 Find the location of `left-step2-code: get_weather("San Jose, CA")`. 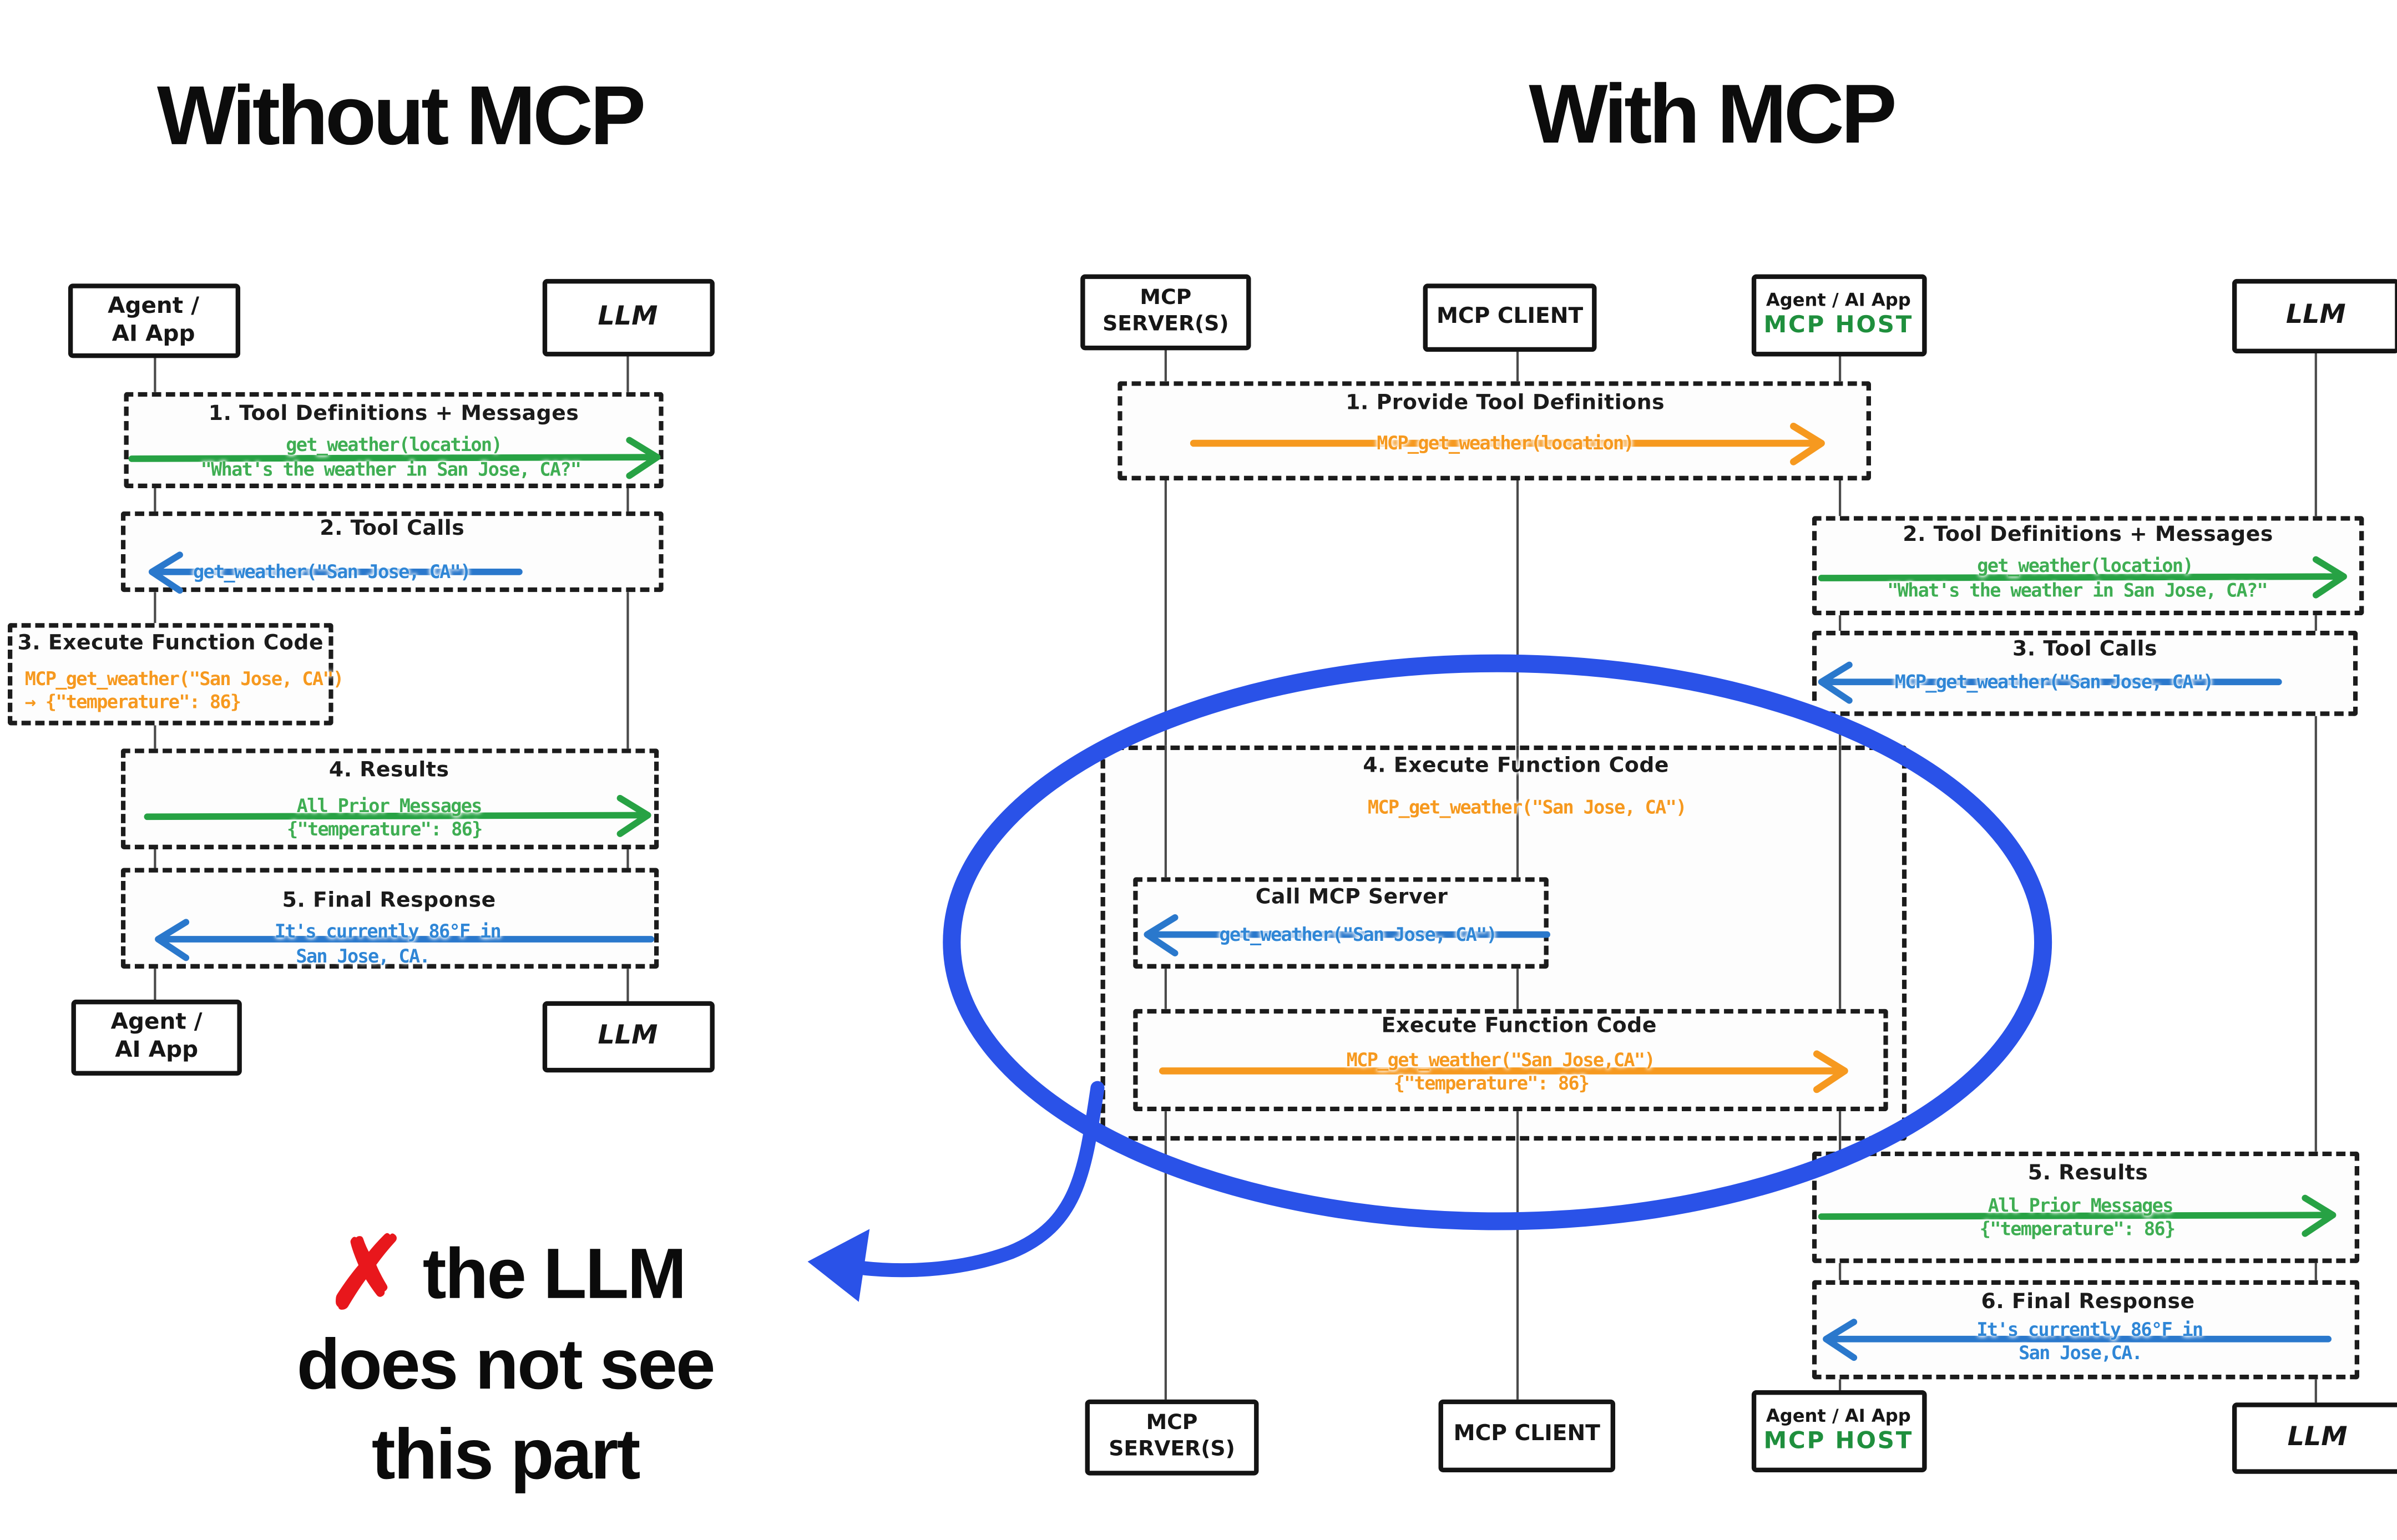

left-step2-code: get_weather("San Jose, CA") is located at coordinates (332, 572).